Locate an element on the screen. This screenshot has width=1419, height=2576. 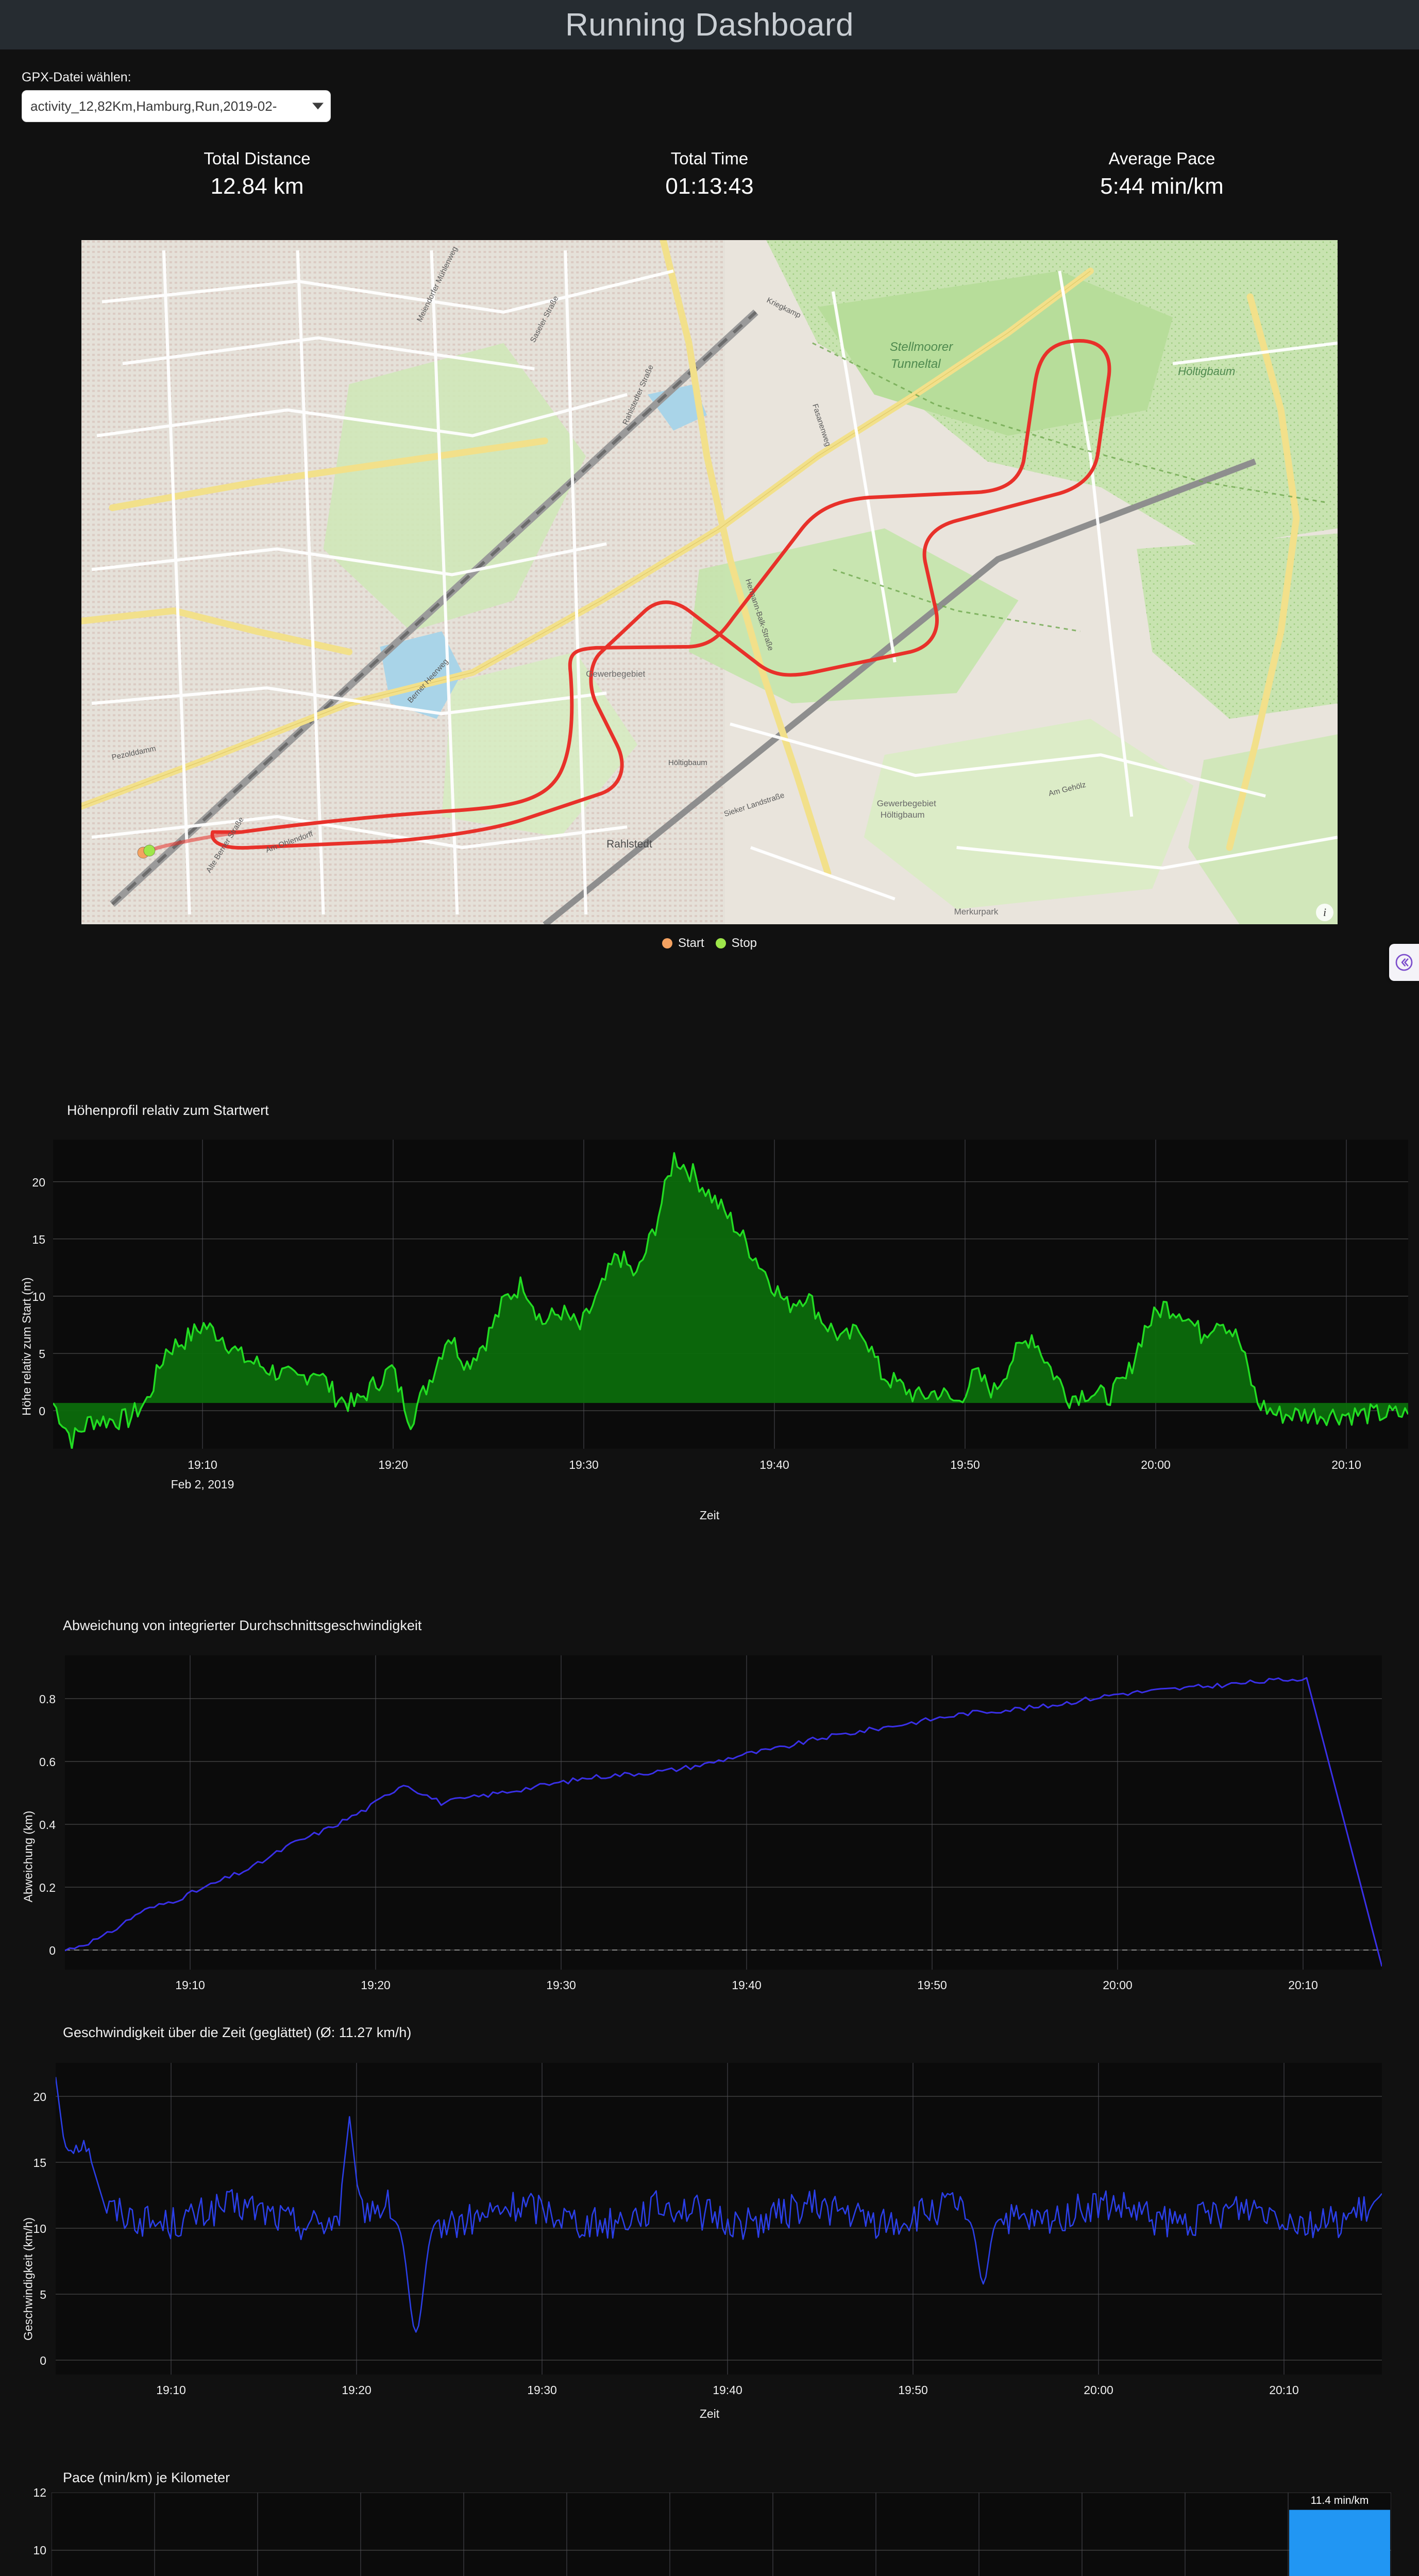
app-header: Running Dashboard is located at coordinates (709, 24).